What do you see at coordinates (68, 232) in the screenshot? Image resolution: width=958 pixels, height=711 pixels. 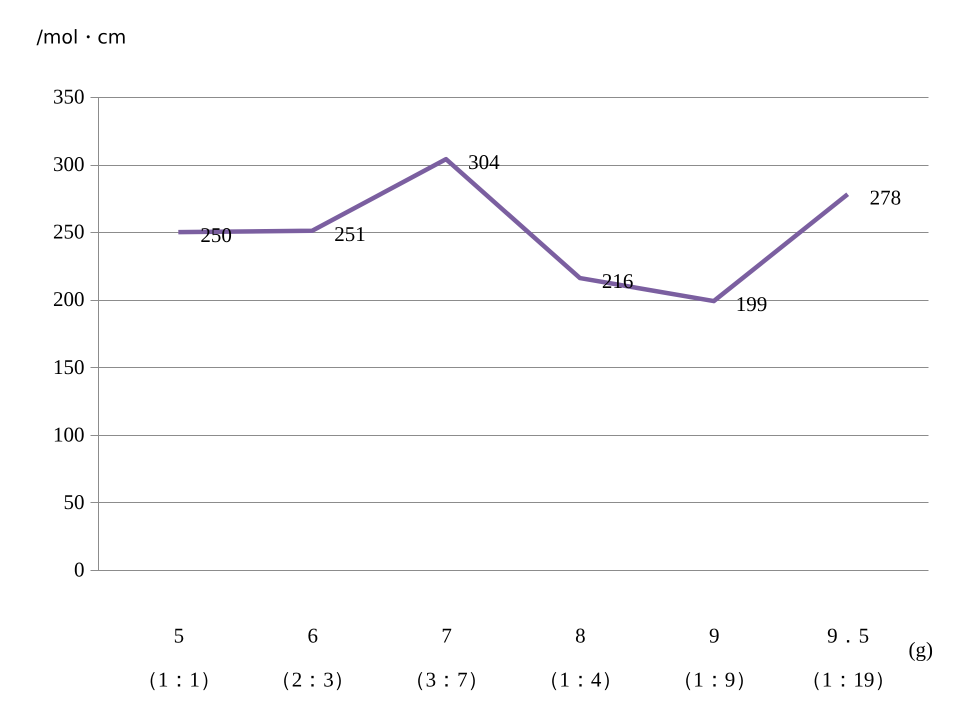 I see `y-tick-label: 250` at bounding box center [68, 232].